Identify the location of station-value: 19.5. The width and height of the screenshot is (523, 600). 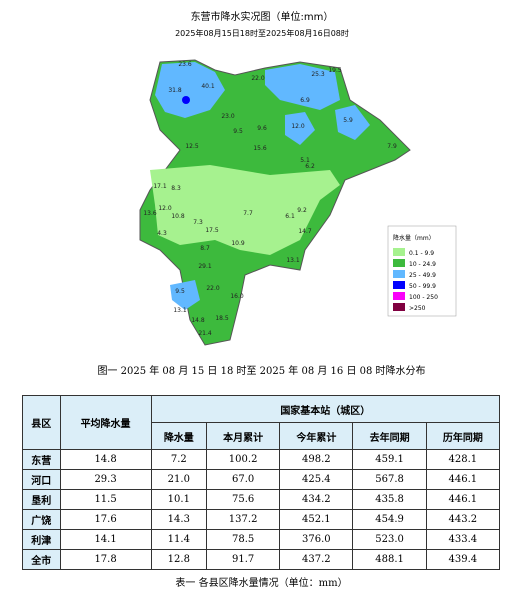
(335, 70).